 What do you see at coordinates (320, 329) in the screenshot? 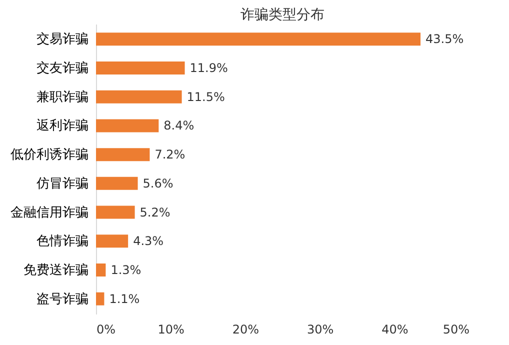
I see `x-tick-label: 30%` at bounding box center [320, 329].